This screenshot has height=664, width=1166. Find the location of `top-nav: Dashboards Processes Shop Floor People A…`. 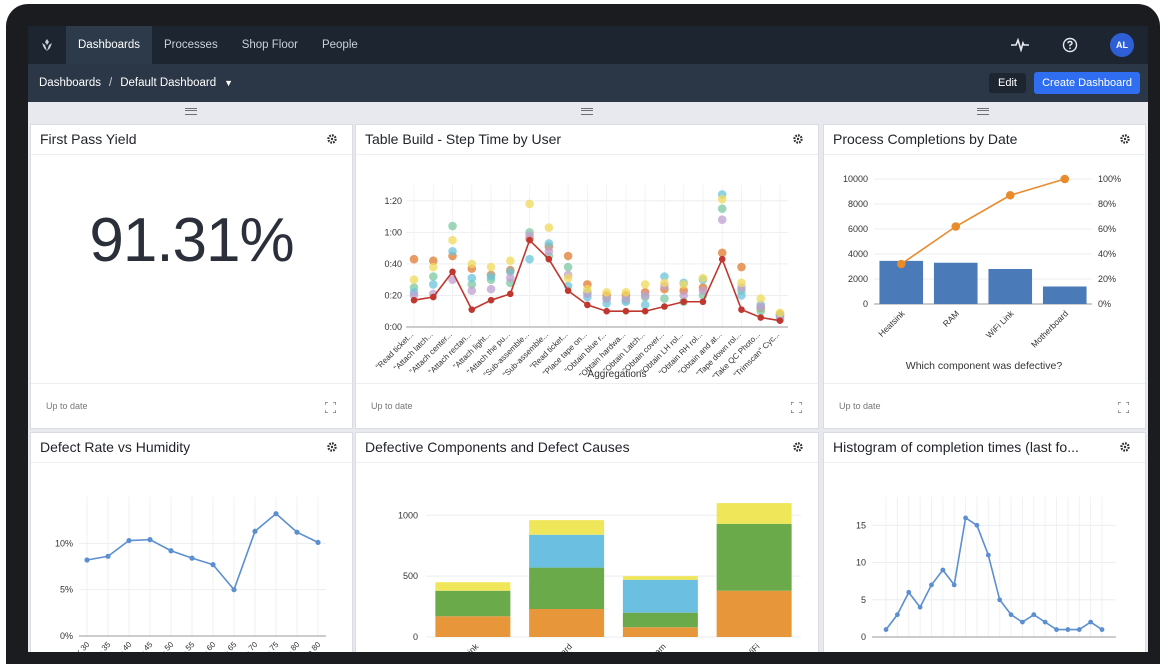

top-nav: Dashboards Processes Shop Floor People A… is located at coordinates (588, 45).